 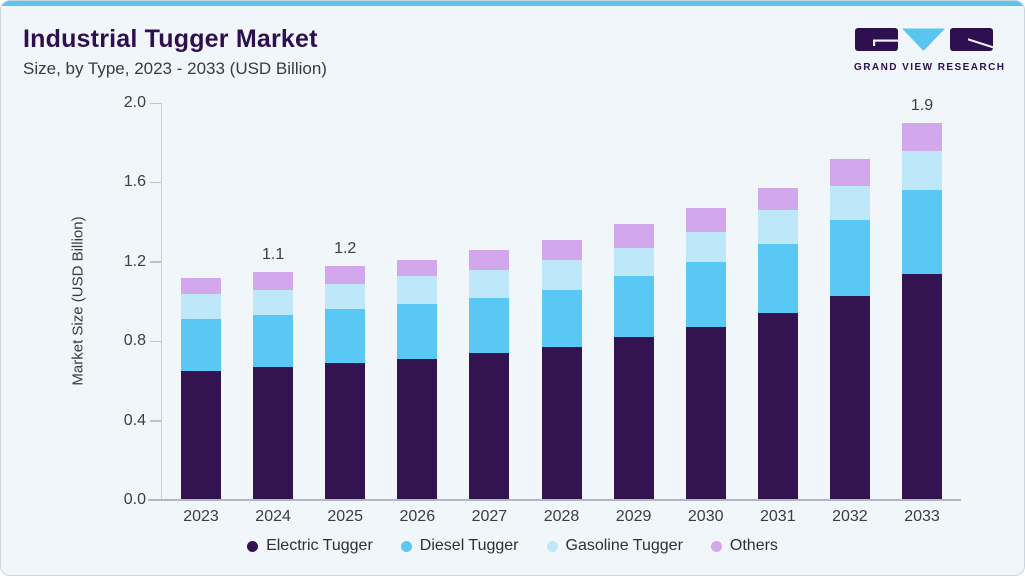 What do you see at coordinates (633, 516) in the screenshot?
I see `x-tick-label-2029: 2029` at bounding box center [633, 516].